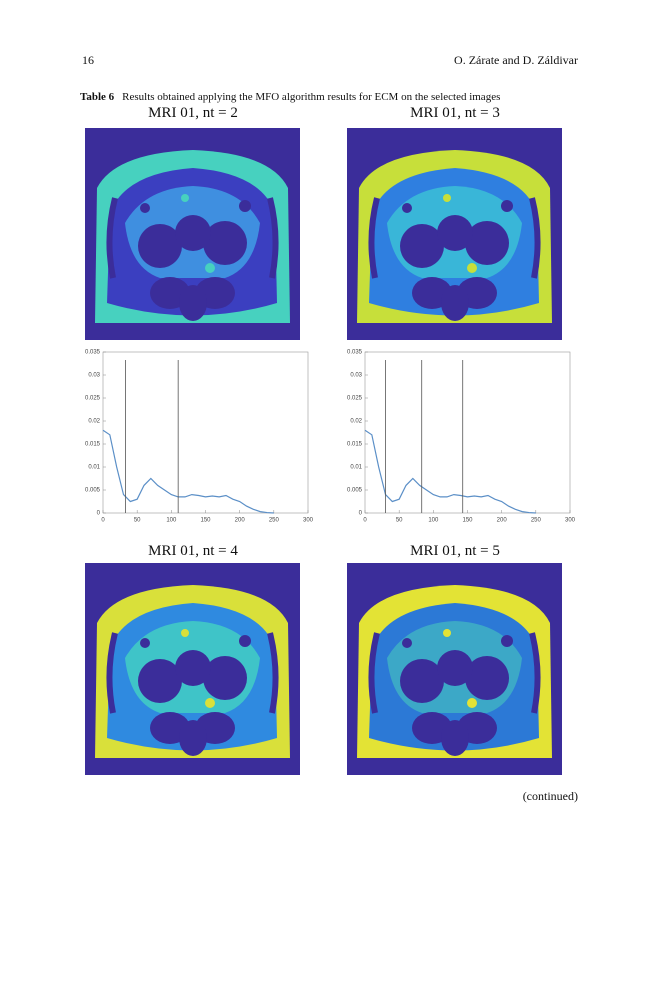 The image size is (659, 1000). What do you see at coordinates (516, 60) in the screenshot?
I see `running-head: O. Zárate and D. Záldivar` at bounding box center [516, 60].